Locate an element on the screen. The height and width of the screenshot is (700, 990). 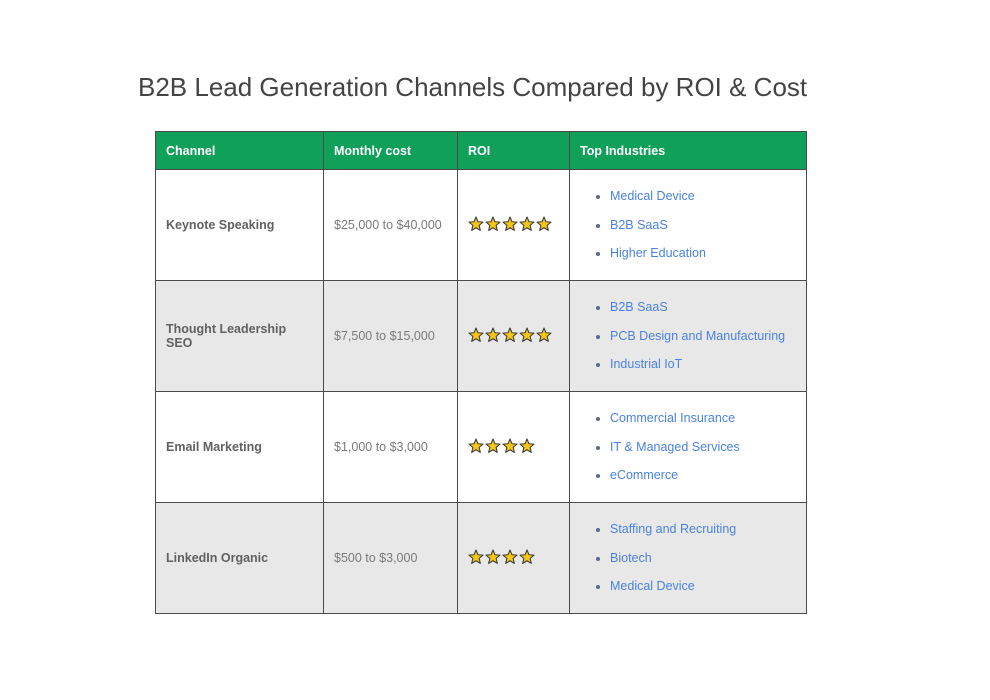
list-item: Industrial IoT is located at coordinates (703, 364).